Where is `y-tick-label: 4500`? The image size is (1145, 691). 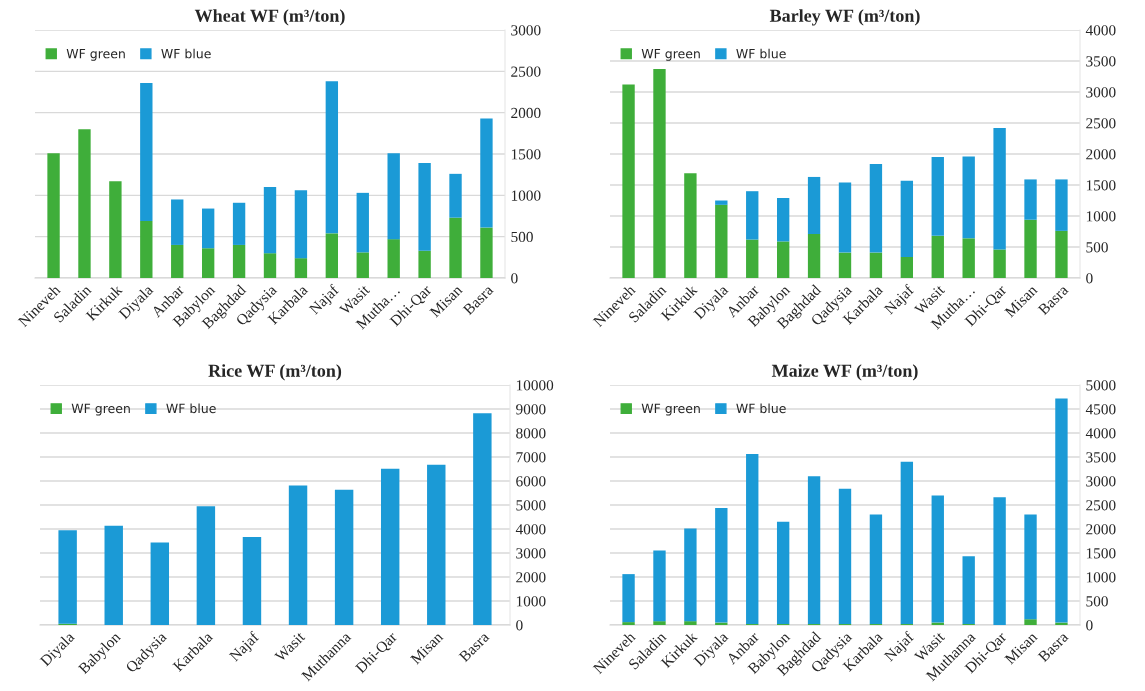
y-tick-label: 4500 is located at coordinates (1100, 409).